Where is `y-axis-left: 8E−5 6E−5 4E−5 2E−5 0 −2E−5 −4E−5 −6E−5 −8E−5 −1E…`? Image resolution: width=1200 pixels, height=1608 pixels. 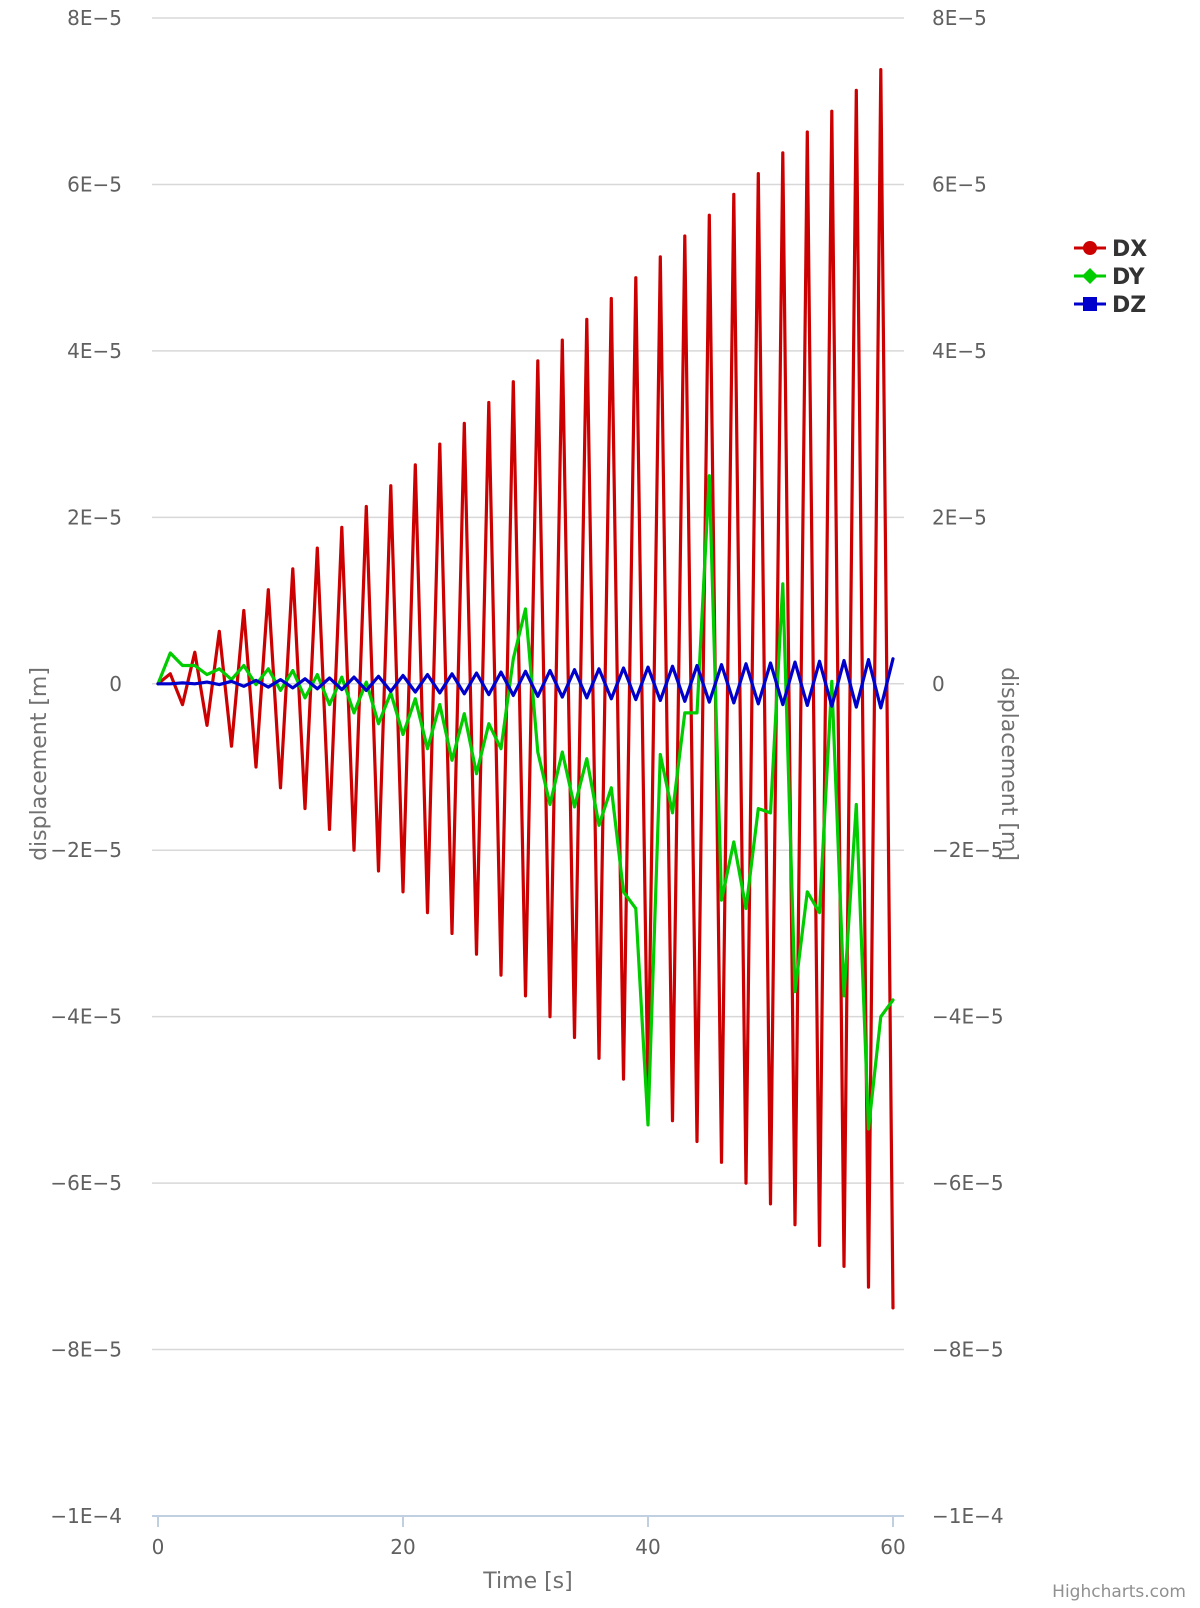 y-axis-left: 8E−5 6E−5 4E−5 2E−5 0 −2E−5 −4E−5 −6E−5 −8E−5 −1E… is located at coordinates (86, 767).